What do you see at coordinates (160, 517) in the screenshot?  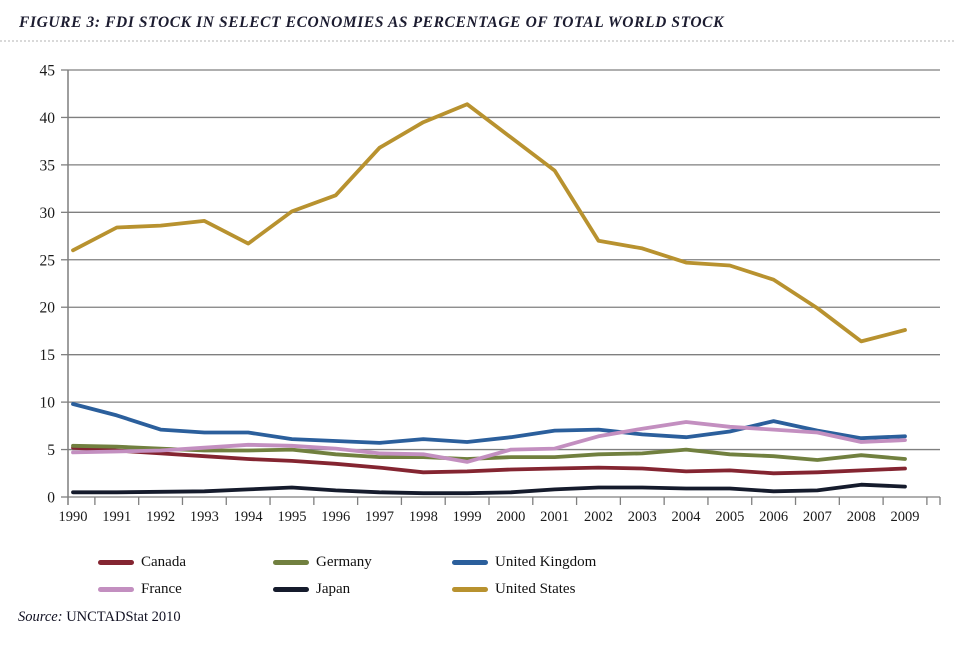 I see `x-axis-label-1992: 1992` at bounding box center [160, 517].